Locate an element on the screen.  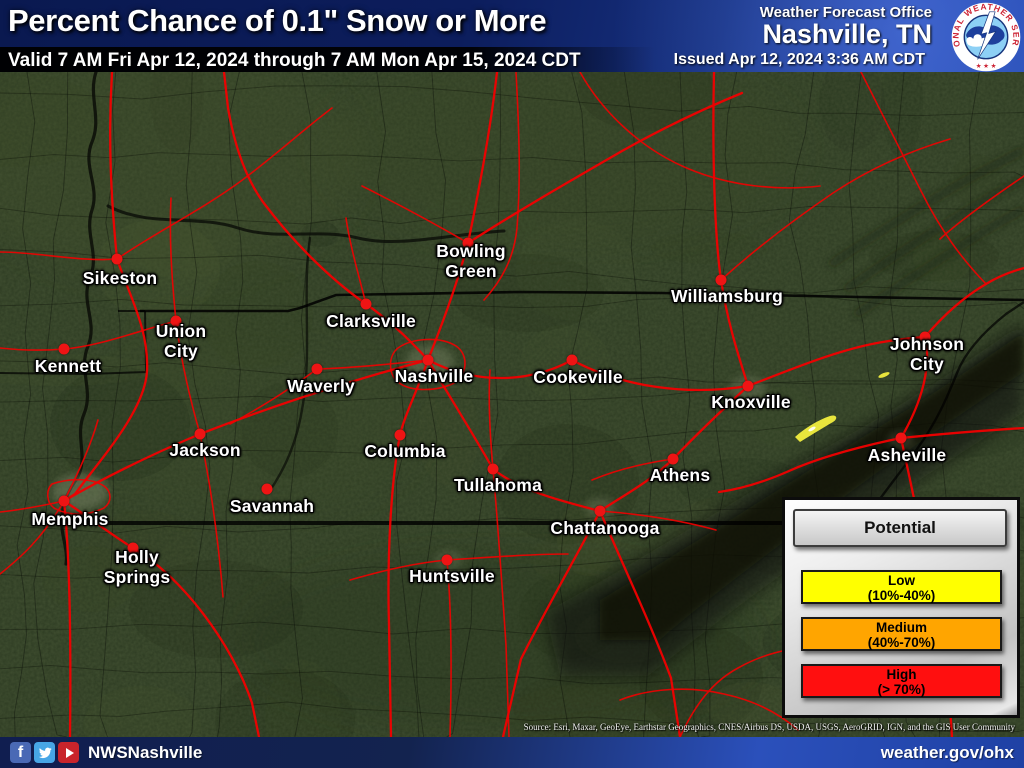
page-title: Percent Chance of 0.1" Snow or More is located at coordinates (277, 20).